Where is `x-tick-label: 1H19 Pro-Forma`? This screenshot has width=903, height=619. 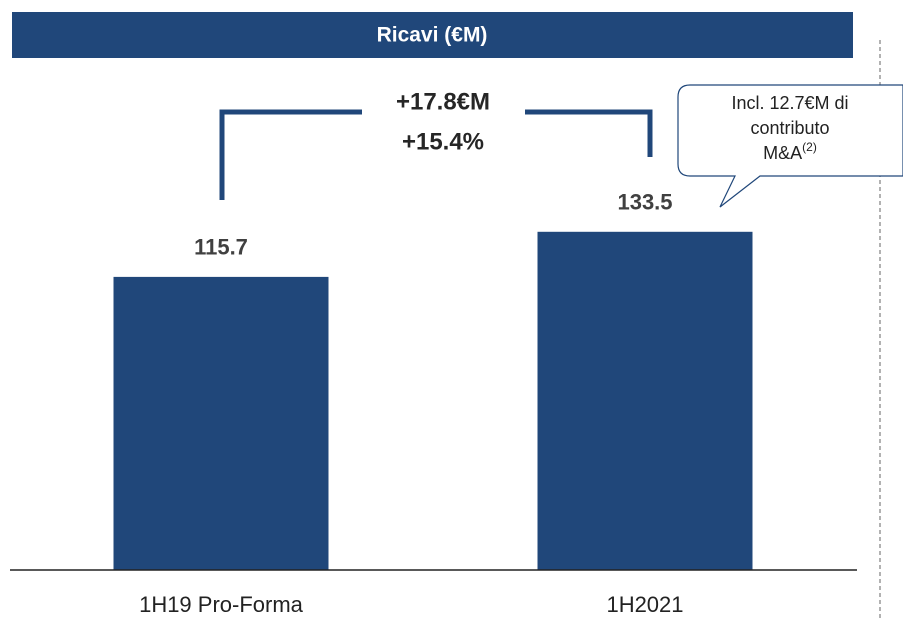 x-tick-label: 1H19 Pro-Forma is located at coordinates (221, 604).